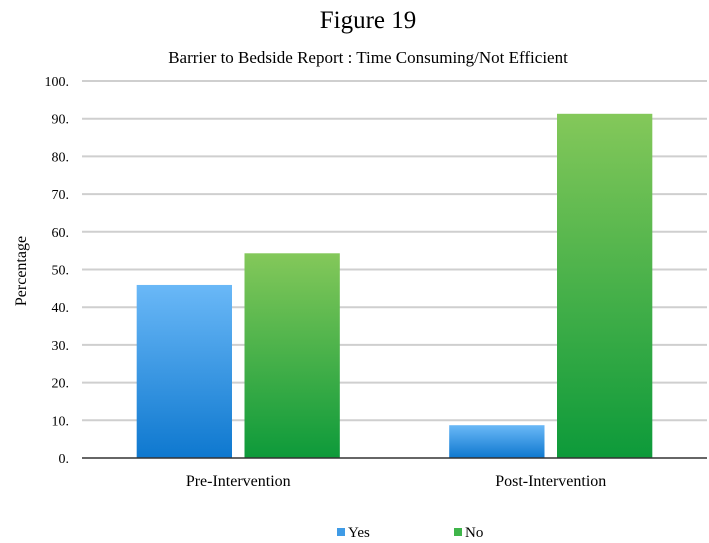  I want to click on legend-swatch-yes, so click(341, 532).